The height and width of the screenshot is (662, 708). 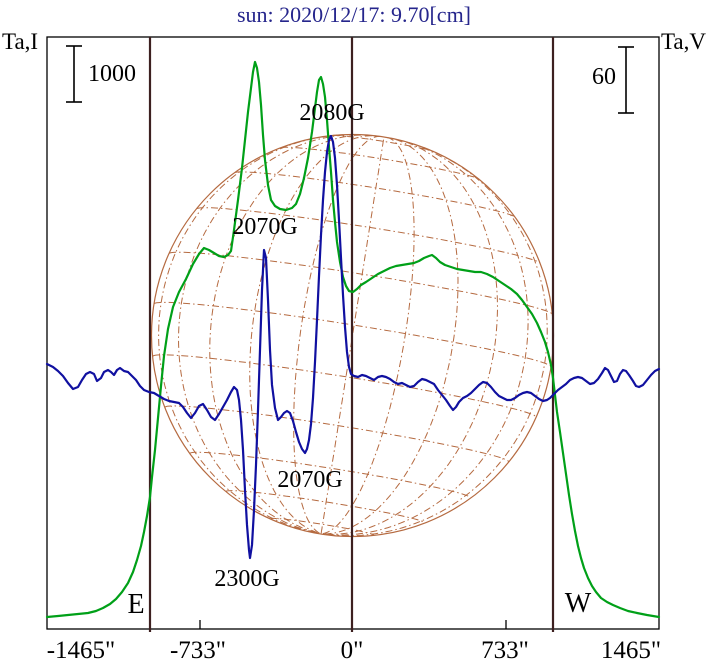 I want to click on scale-bar-ta-i-label: 1000, so click(x=112, y=74).